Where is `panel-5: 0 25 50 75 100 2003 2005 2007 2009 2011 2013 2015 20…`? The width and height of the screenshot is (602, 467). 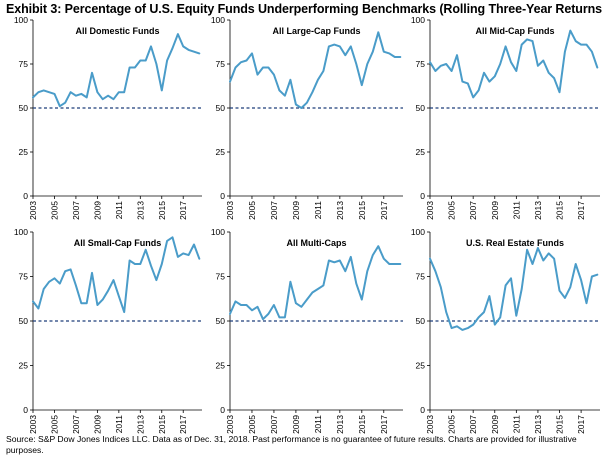 panel-5: 0 25 50 75 100 2003 2005 2007 2009 2011 2013 2015 20… is located at coordinates (307, 330).